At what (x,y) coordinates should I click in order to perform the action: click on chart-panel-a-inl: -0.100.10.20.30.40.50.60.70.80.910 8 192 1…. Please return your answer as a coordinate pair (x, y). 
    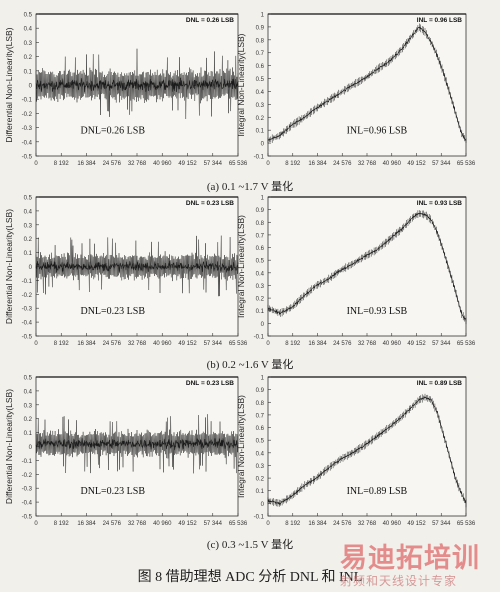
    Looking at the image, I should click on (356, 90).